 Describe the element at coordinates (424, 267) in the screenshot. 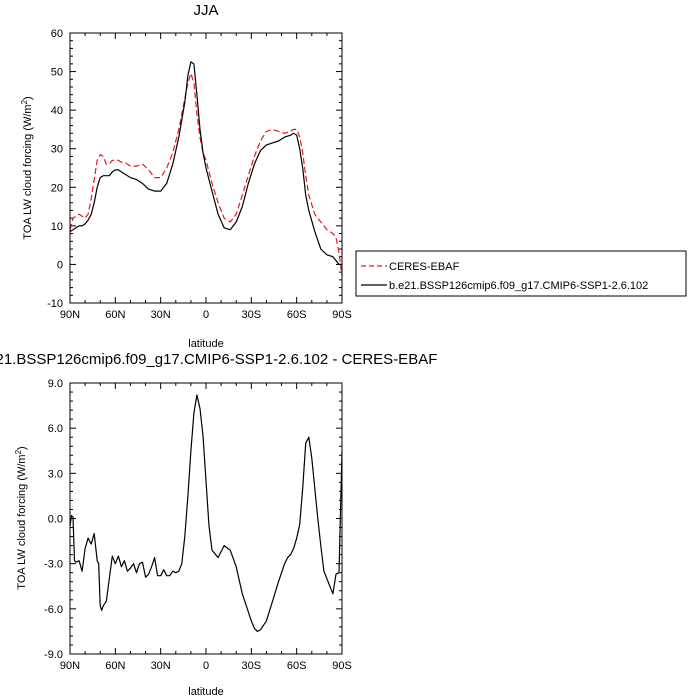

I see `legend-label-ceres: CERES-EBAF` at that location.